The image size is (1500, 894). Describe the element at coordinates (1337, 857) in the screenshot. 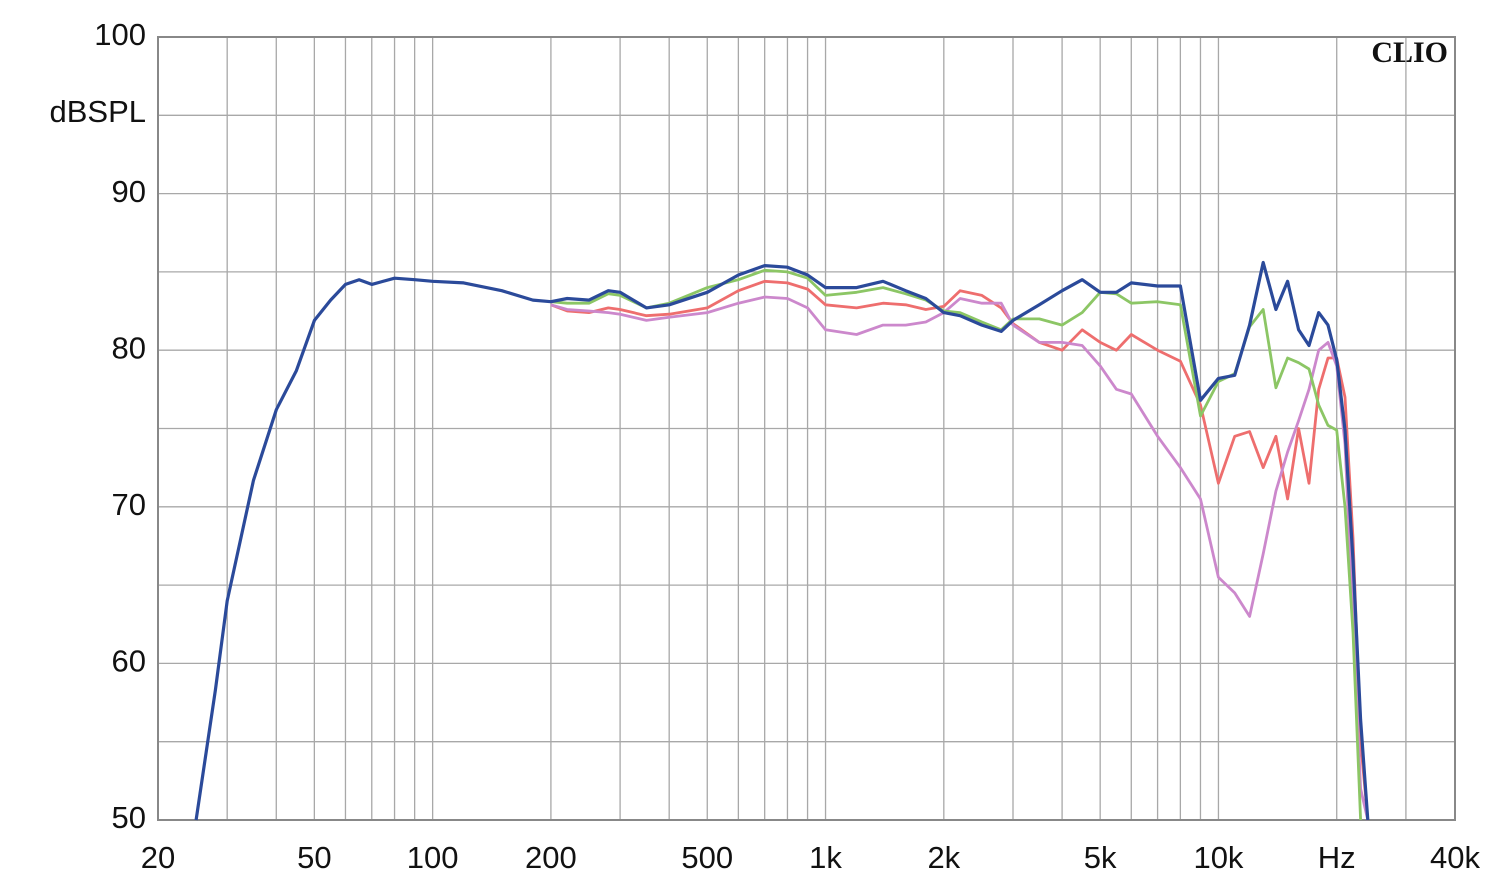

I see `x-tick-label: Hz` at that location.